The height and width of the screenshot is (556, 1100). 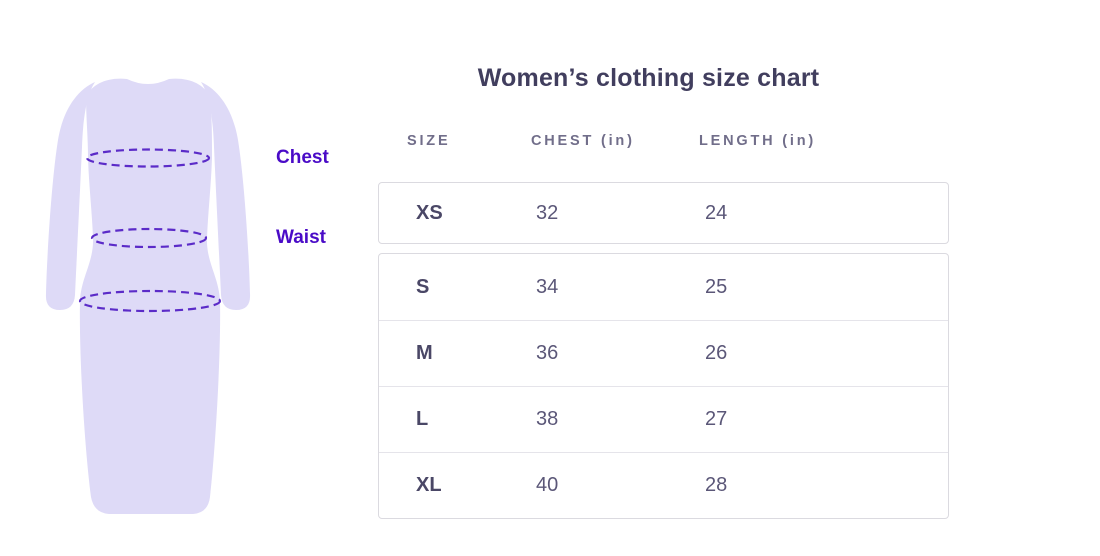 I want to click on dress-body, so click(x=150, y=296).